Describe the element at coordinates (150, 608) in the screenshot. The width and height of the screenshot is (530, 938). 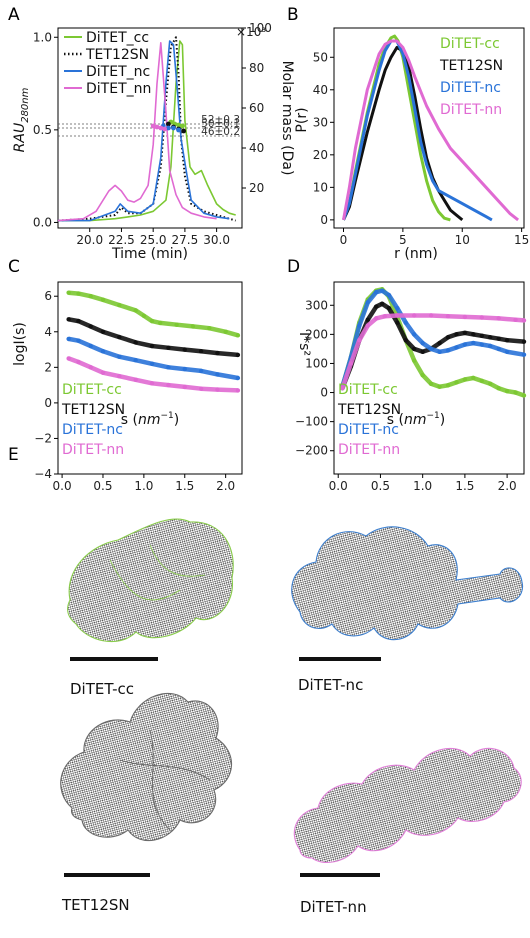
I see `model-ditet-cc: DiTET-cc` at that location.